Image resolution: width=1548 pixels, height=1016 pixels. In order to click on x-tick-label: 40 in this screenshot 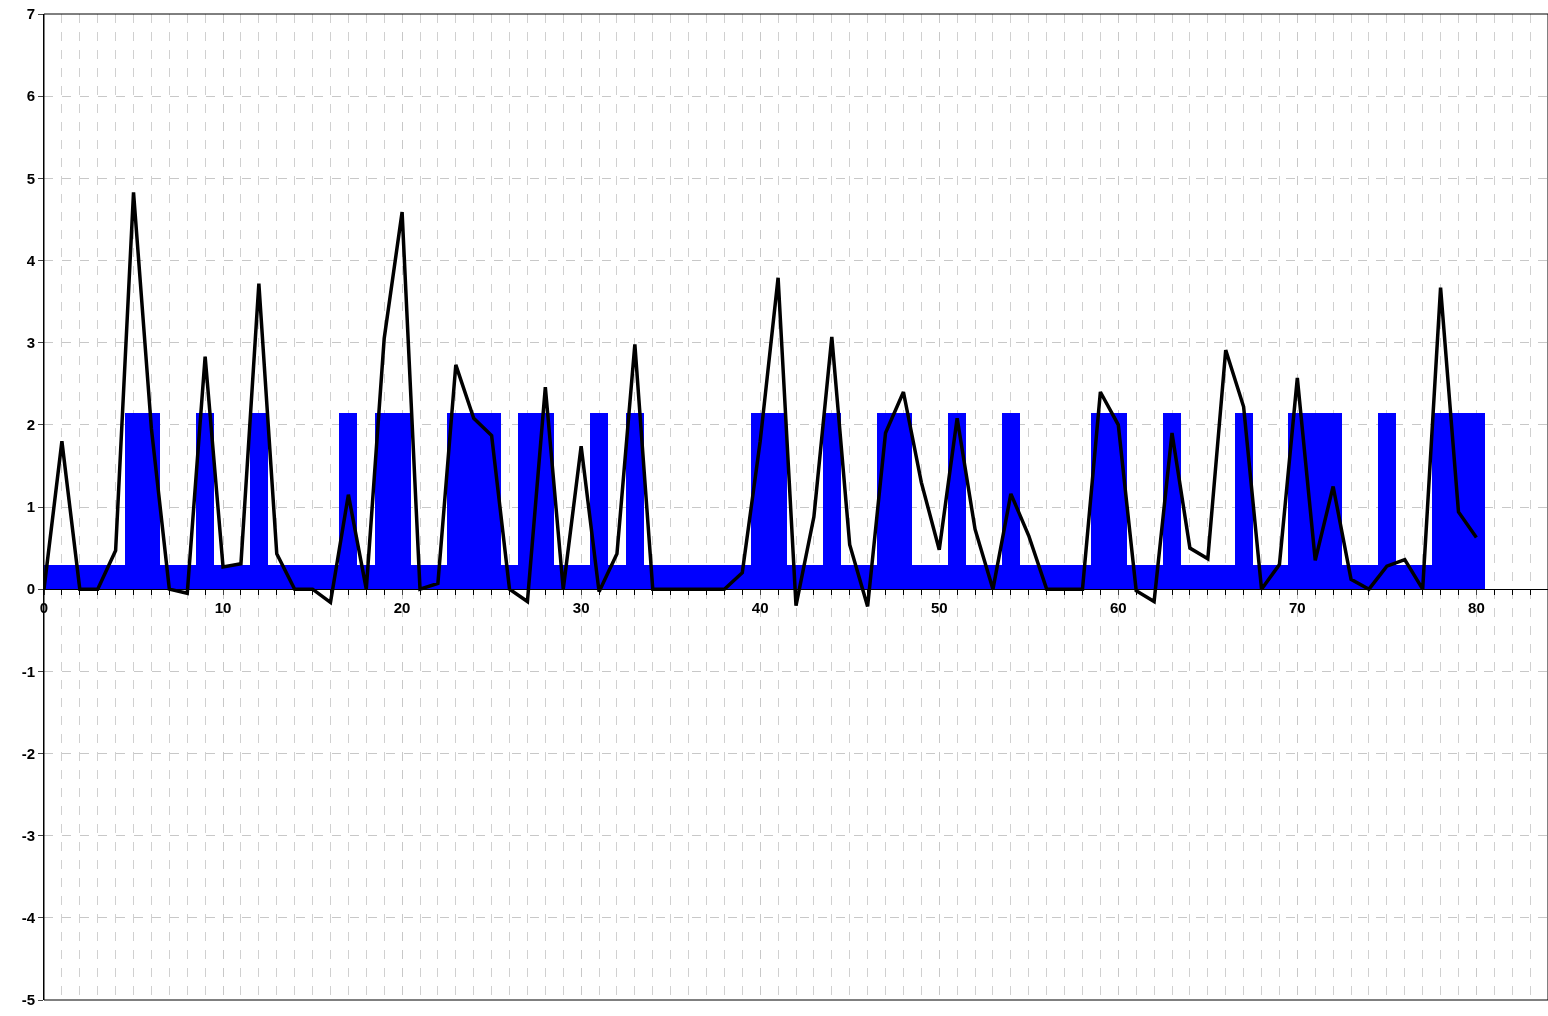, I will do `click(760, 608)`.